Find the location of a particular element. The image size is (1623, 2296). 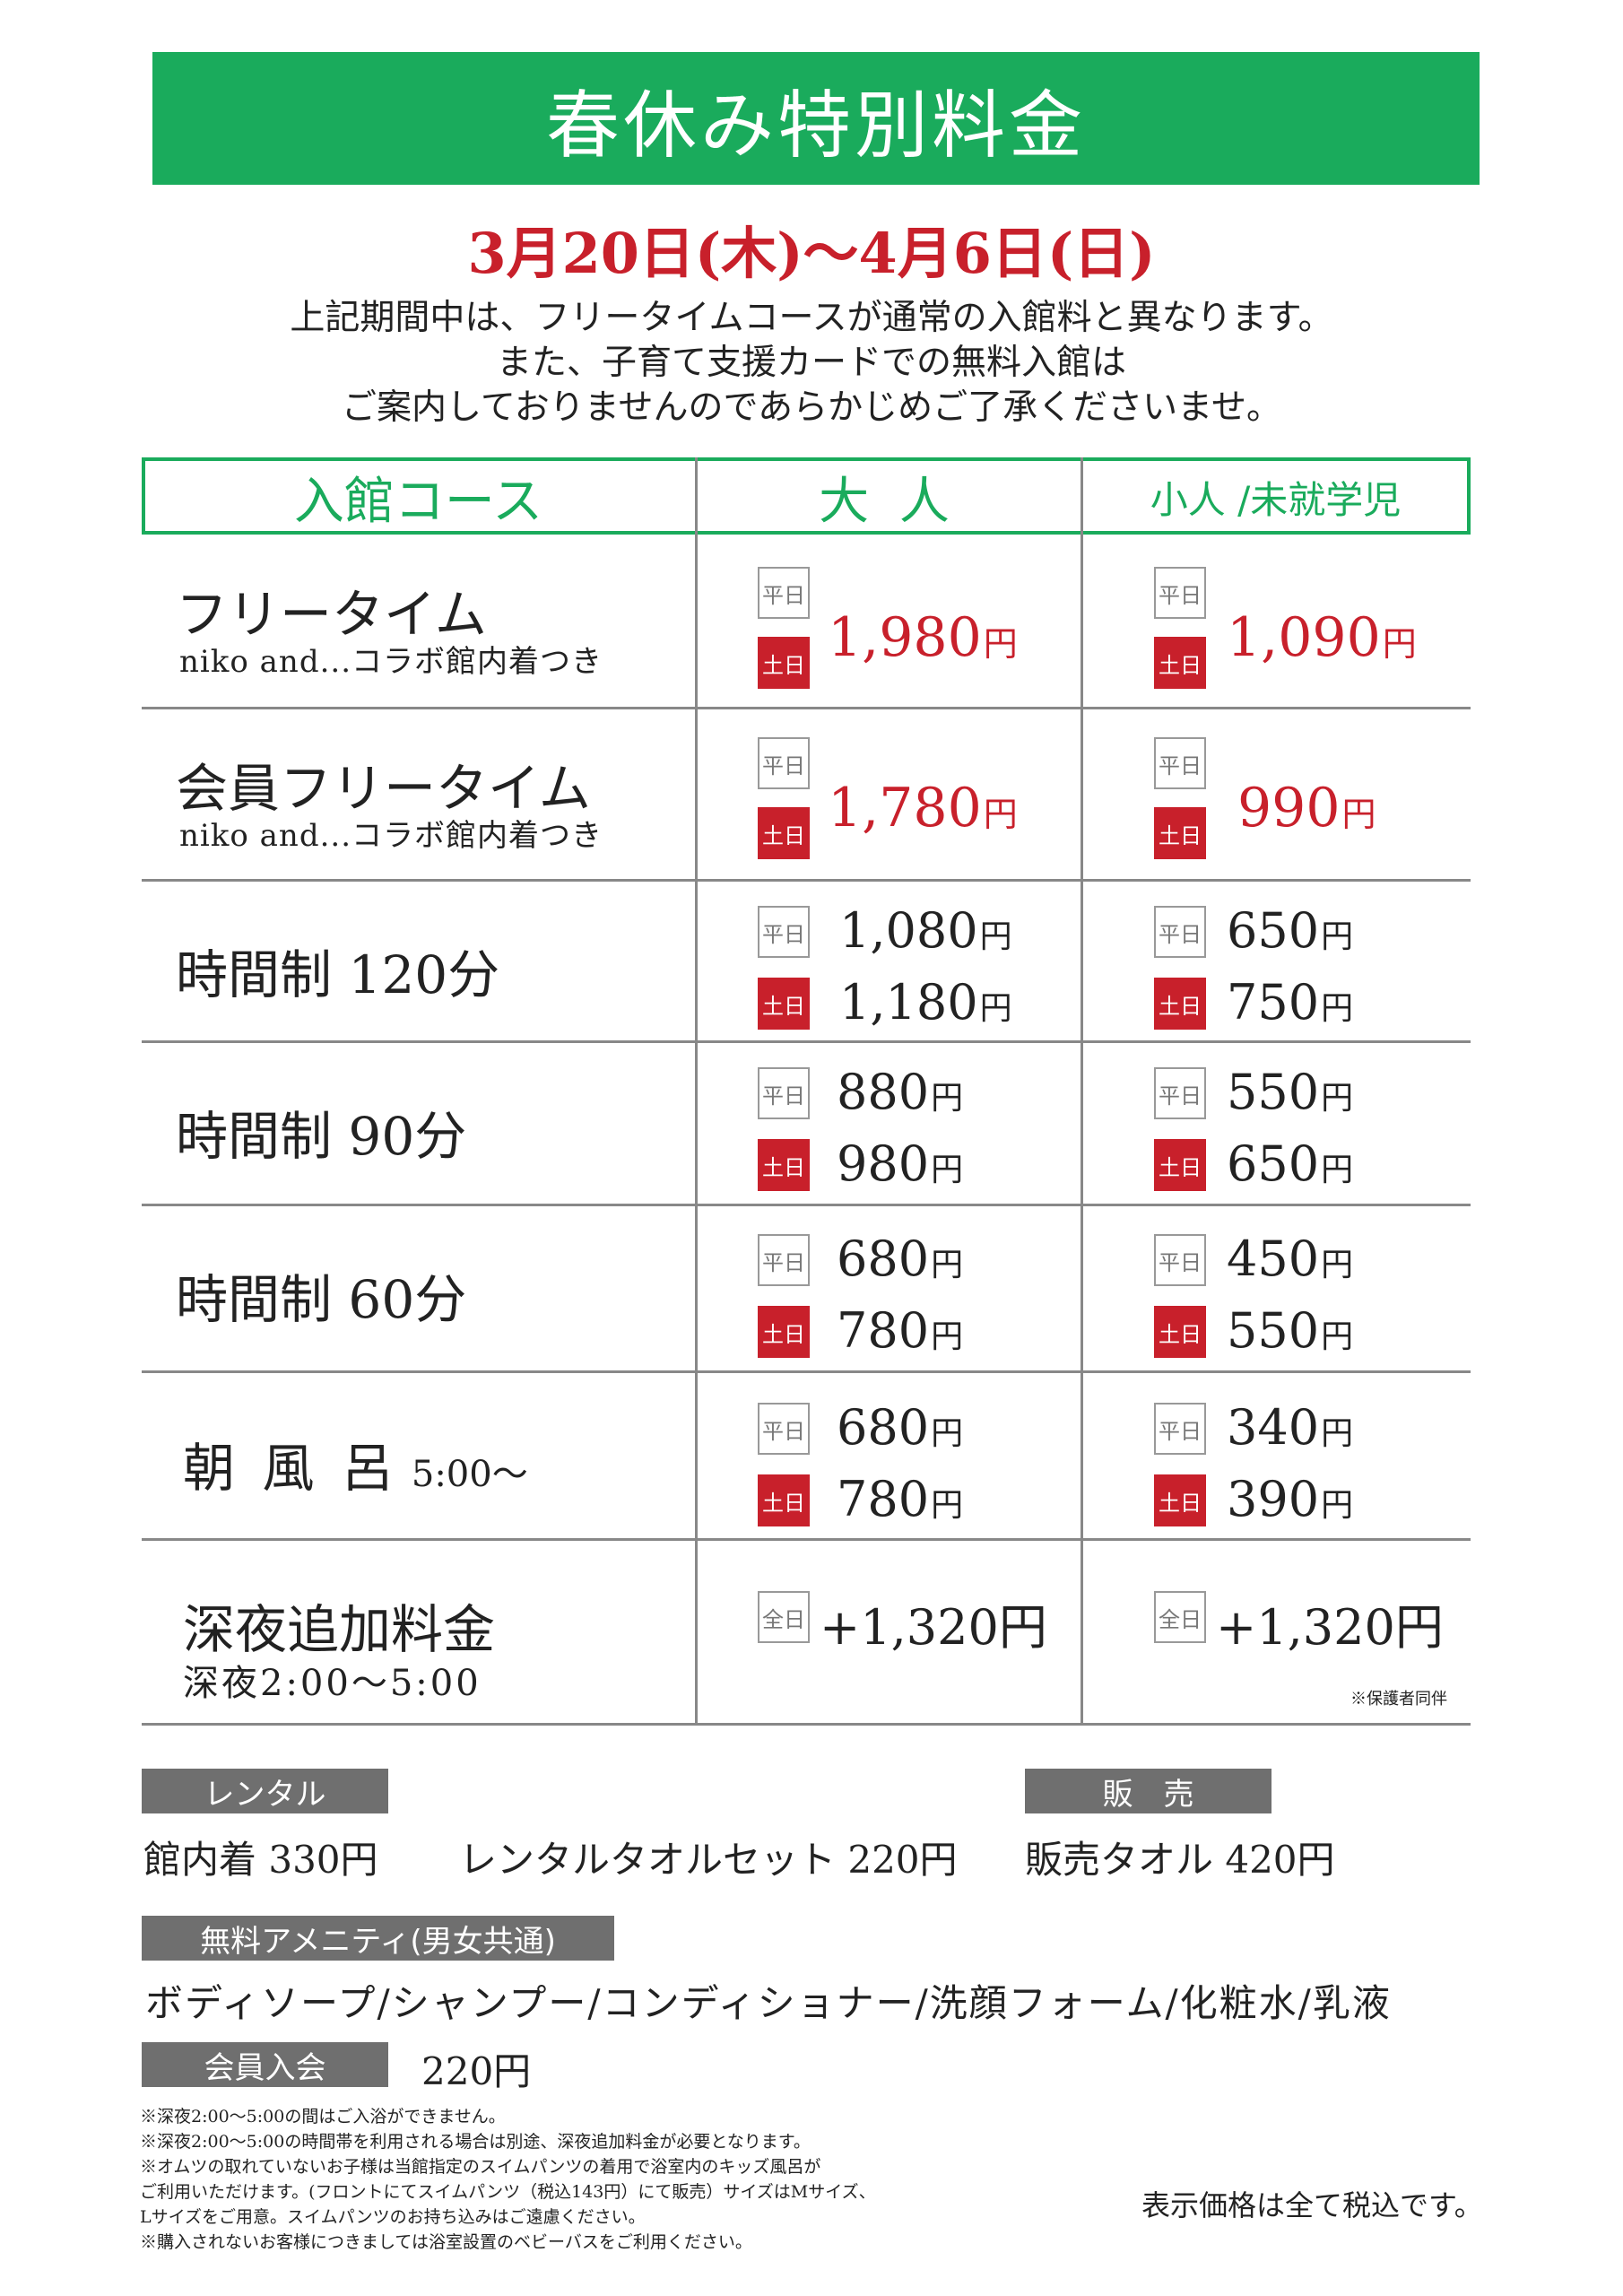

adult-weekend-price: 1,180円 is located at coordinates (926, 1002).